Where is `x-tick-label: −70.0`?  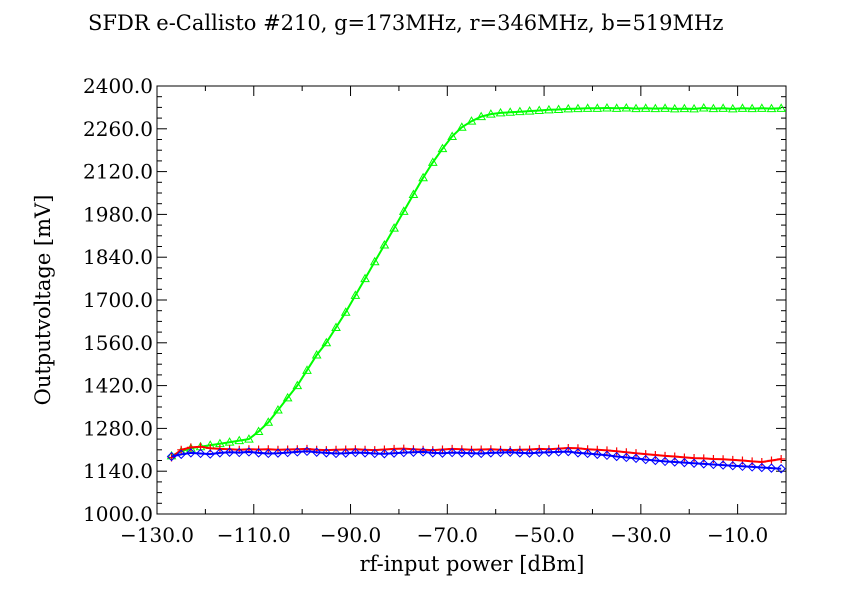
x-tick-label: −70.0 is located at coordinates (447, 535).